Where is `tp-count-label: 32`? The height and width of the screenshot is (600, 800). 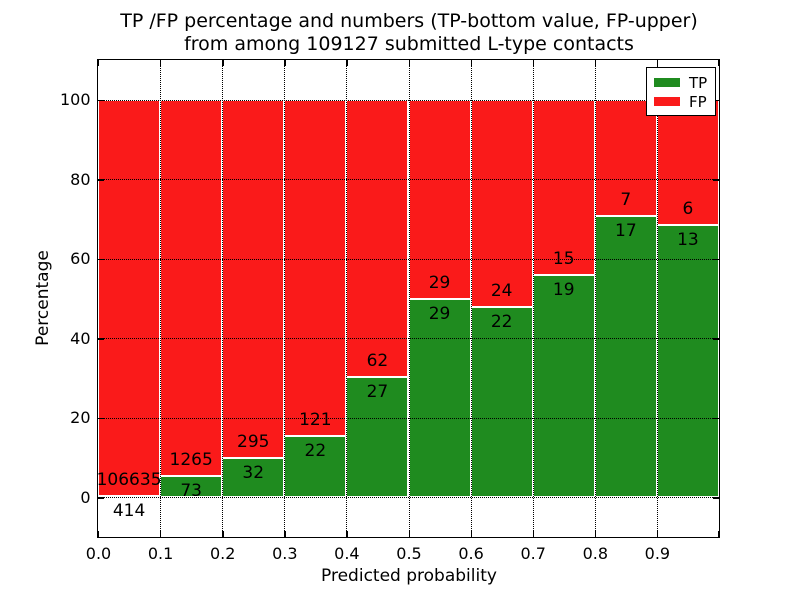
tp-count-label: 32 is located at coordinates (253, 473).